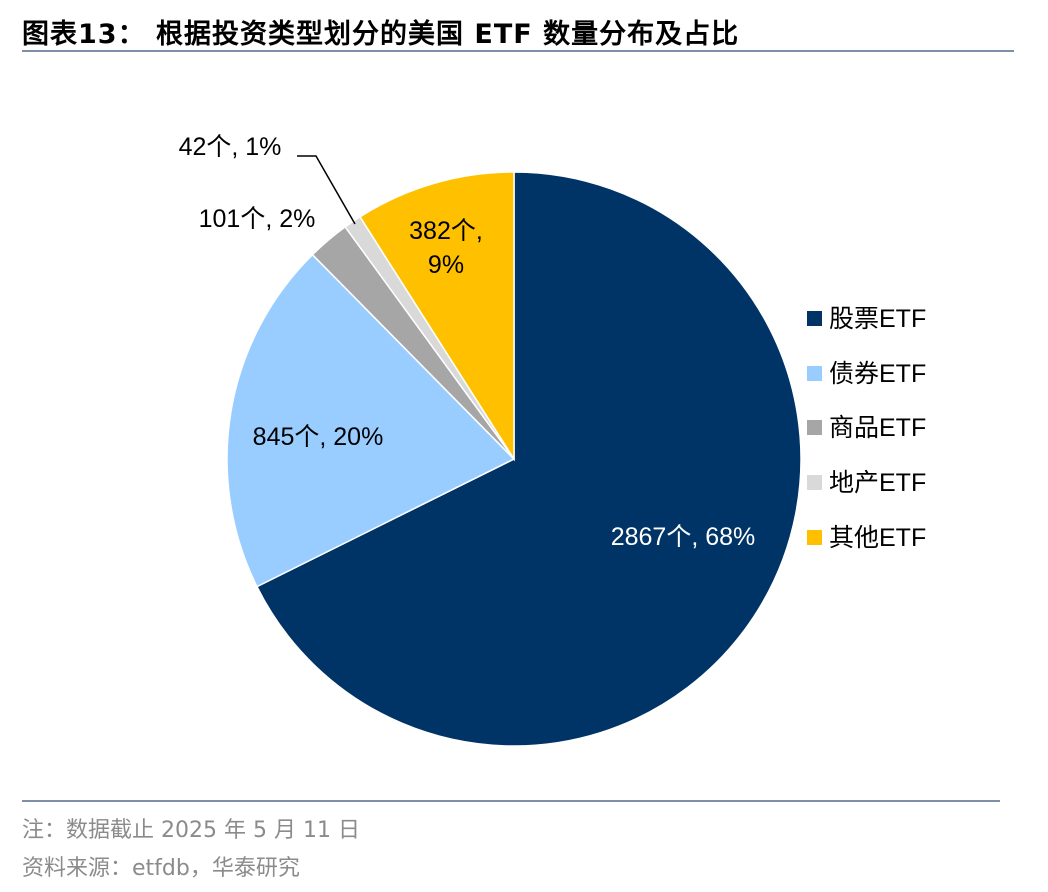  What do you see at coordinates (436, 316) in the screenshot?
I see `pie-slice-other` at bounding box center [436, 316].